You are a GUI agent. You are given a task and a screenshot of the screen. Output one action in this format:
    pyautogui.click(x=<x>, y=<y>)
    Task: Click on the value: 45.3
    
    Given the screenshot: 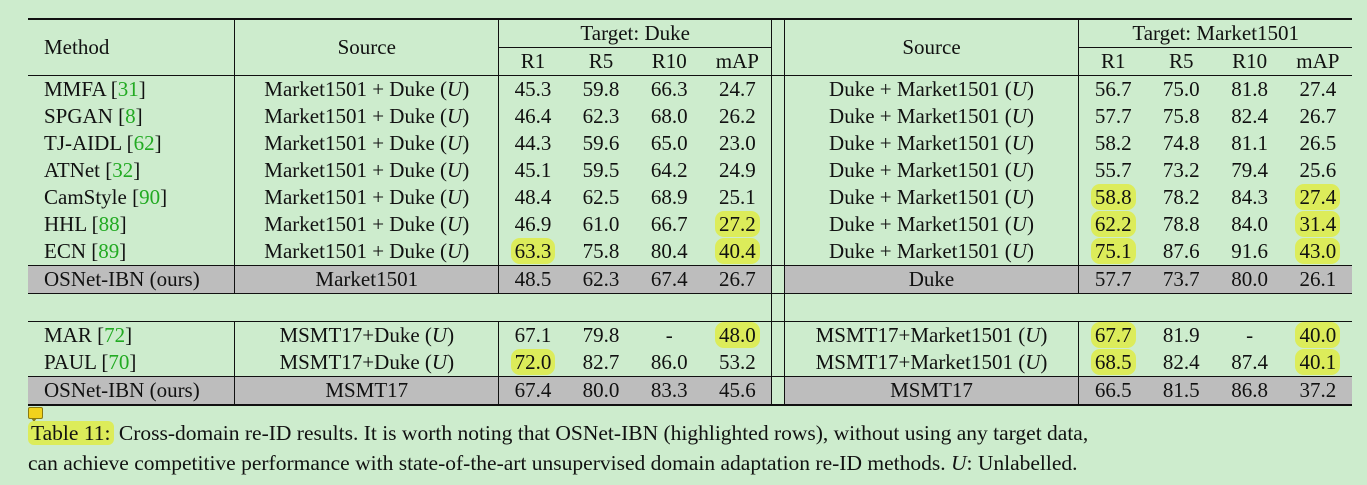 What is the action you would take?
    pyautogui.click(x=533, y=89)
    